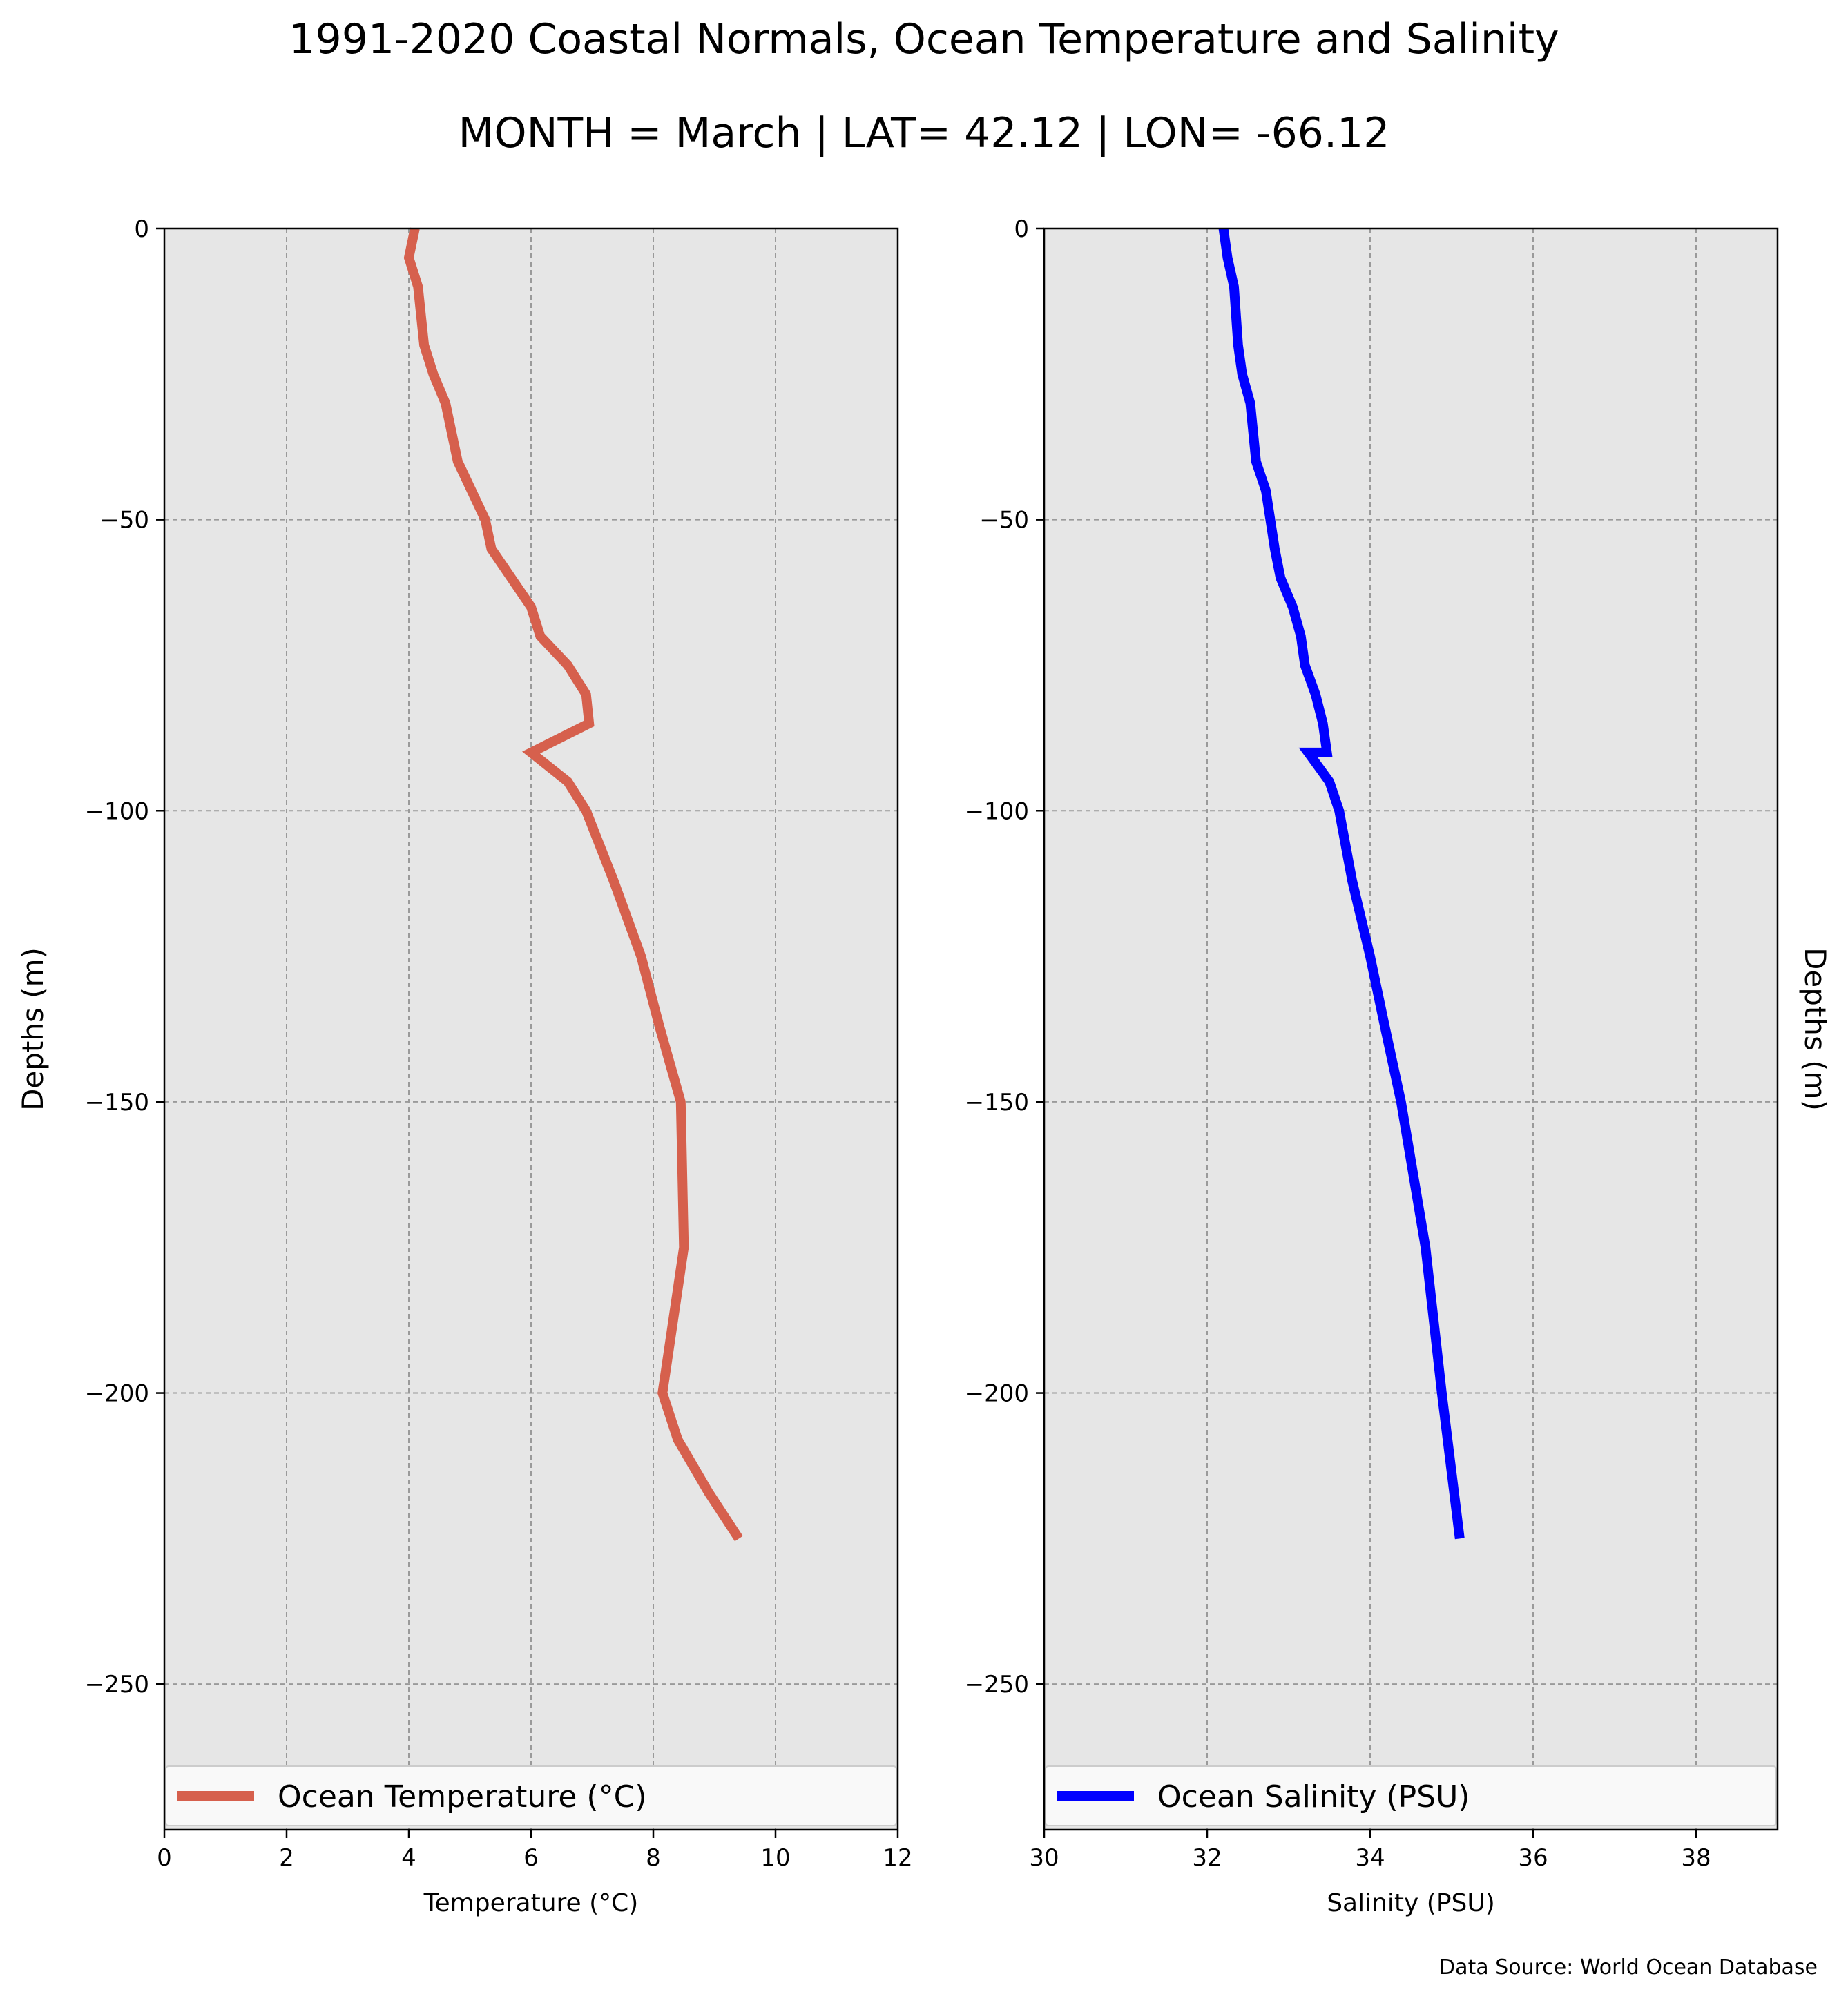  What do you see at coordinates (531, 1858) in the screenshot?
I see `x-tick-label: 6` at bounding box center [531, 1858].